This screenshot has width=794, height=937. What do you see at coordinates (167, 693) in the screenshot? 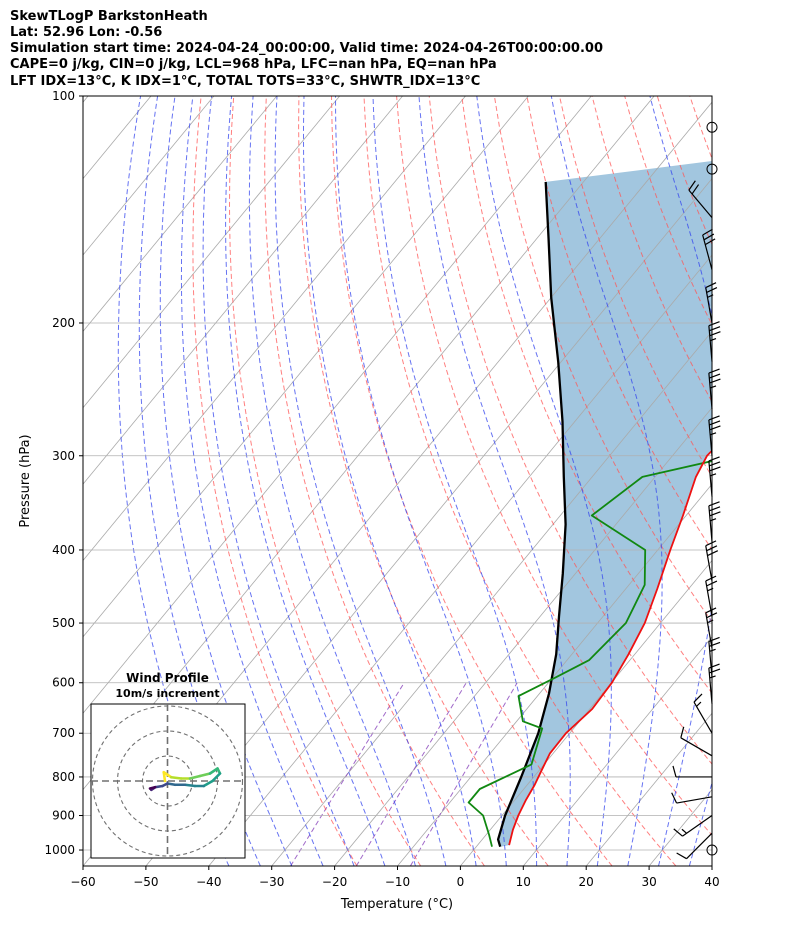
I see `inset-subtitle: 10m/s increment` at bounding box center [167, 693].